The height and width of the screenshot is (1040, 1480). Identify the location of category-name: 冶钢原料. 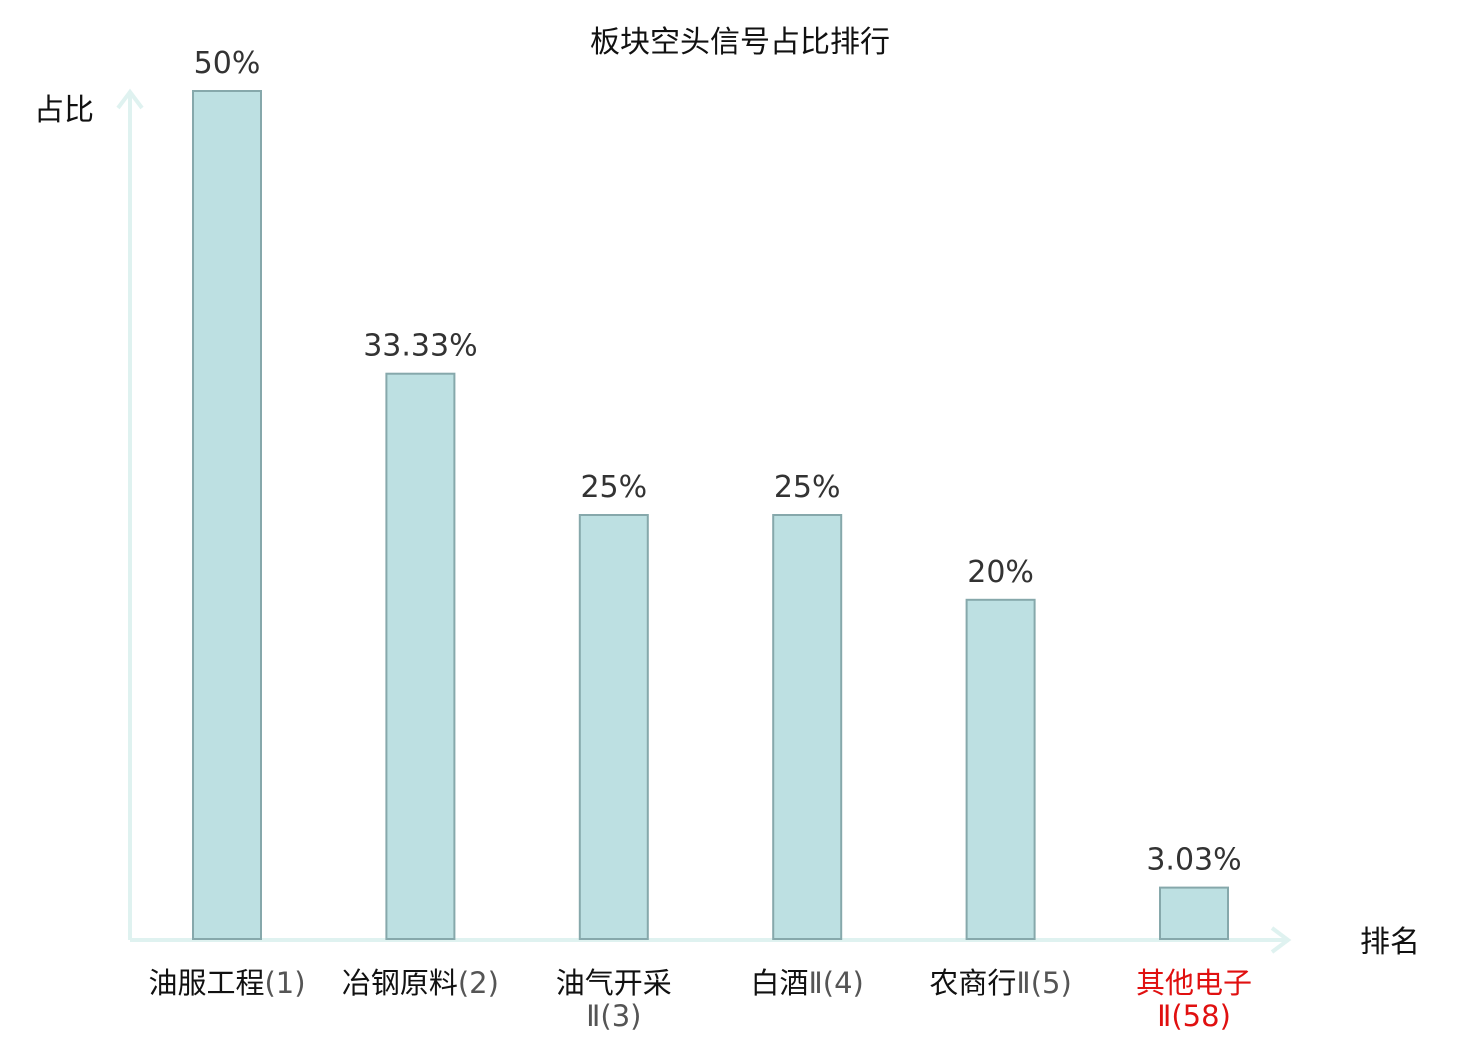
(400, 983).